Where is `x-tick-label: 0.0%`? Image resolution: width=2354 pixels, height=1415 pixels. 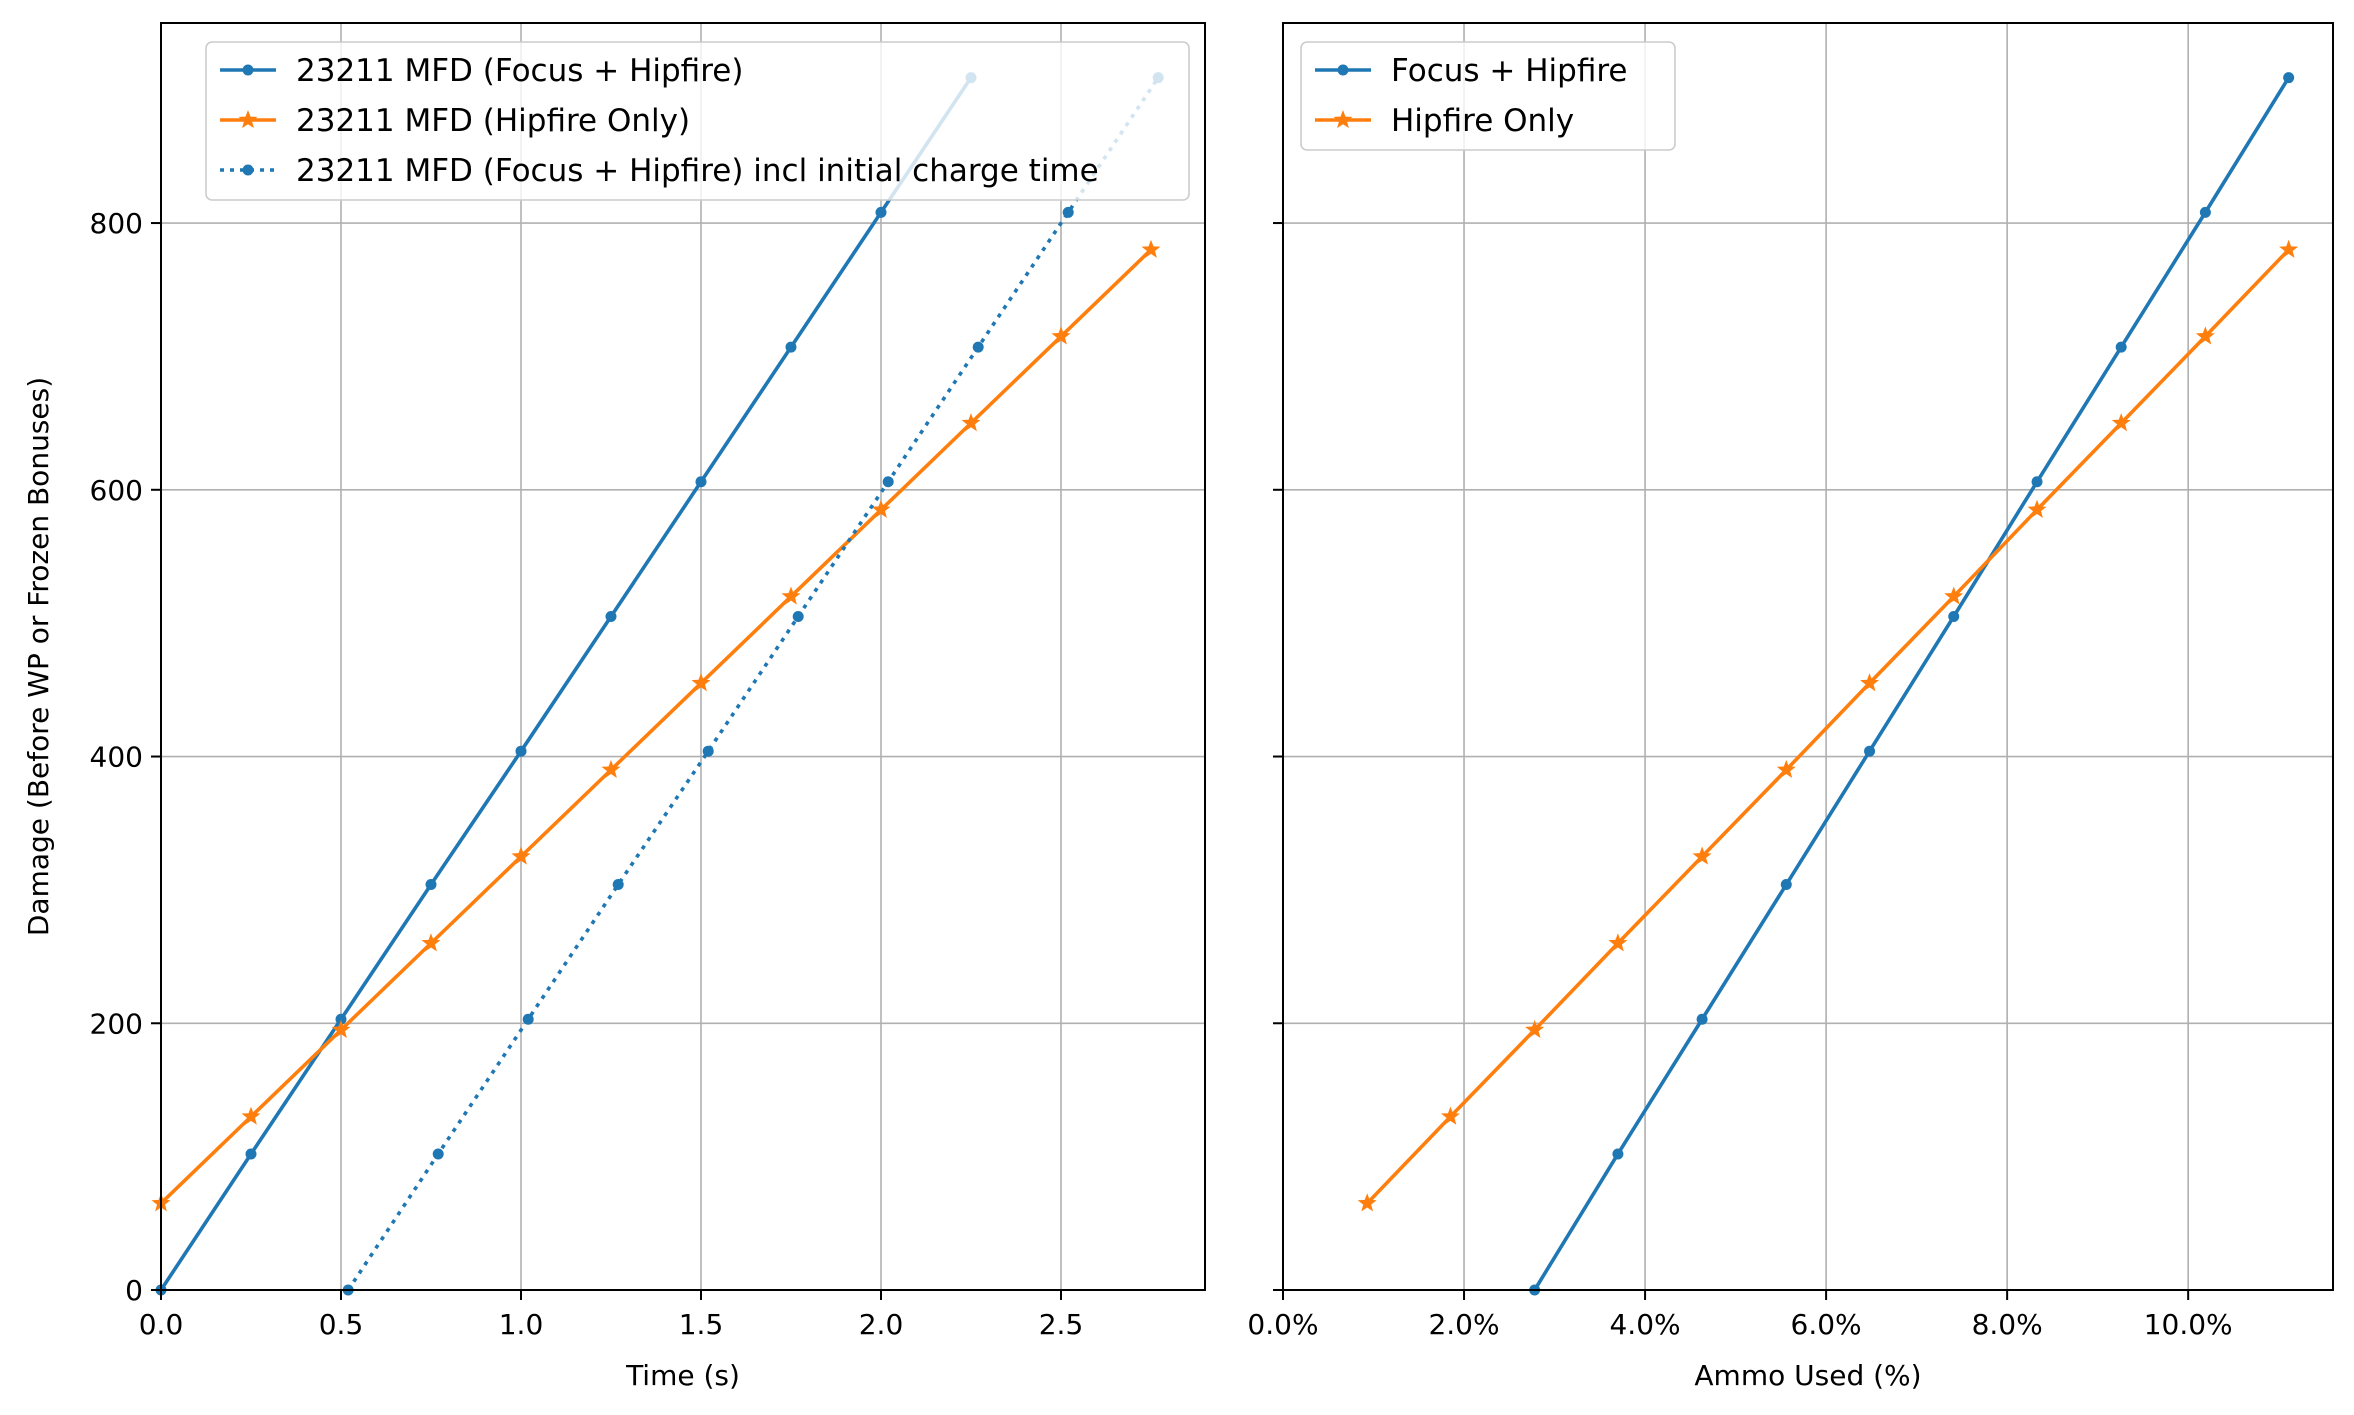 x-tick-label: 0.0% is located at coordinates (1282, 1324).